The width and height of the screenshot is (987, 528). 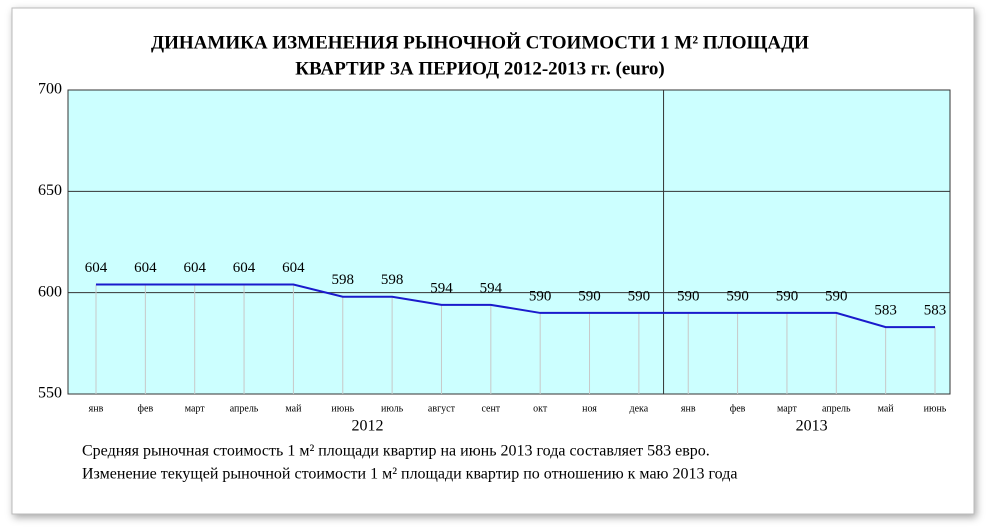 I want to click on y-axis-labels: 550 600 650 700, so click(x=50, y=241).